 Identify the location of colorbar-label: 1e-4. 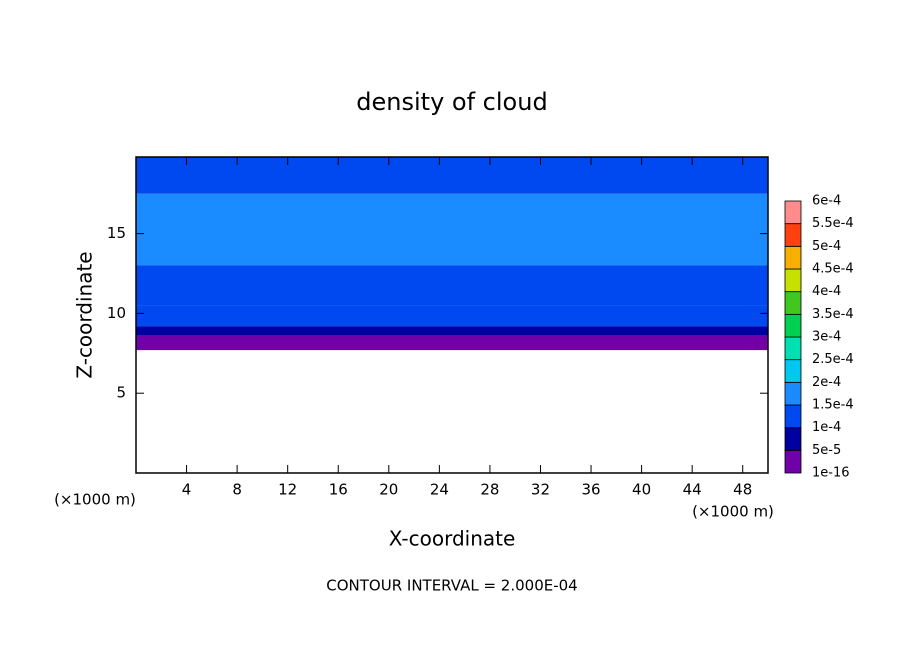
(826, 427).